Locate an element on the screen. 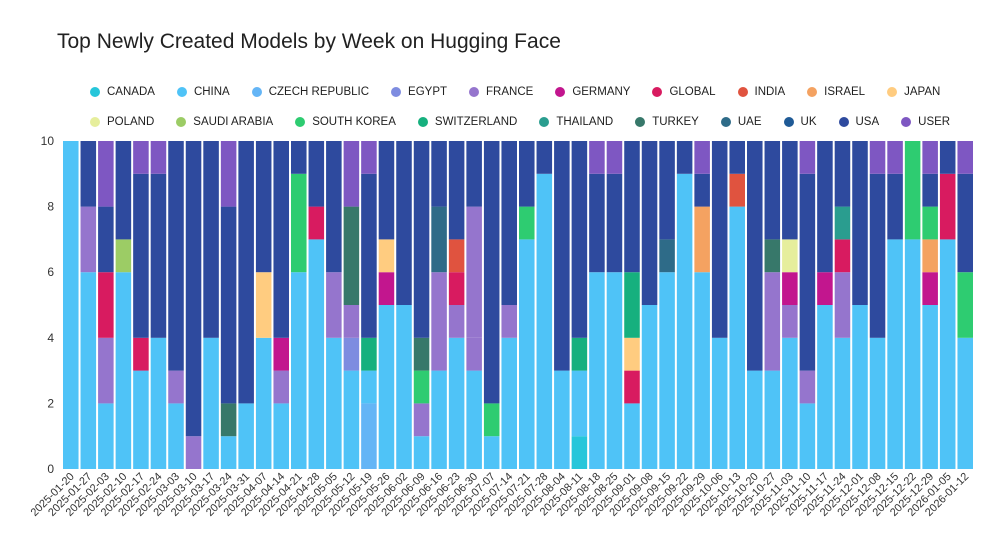  bar-segment-israel is located at coordinates (930, 256).